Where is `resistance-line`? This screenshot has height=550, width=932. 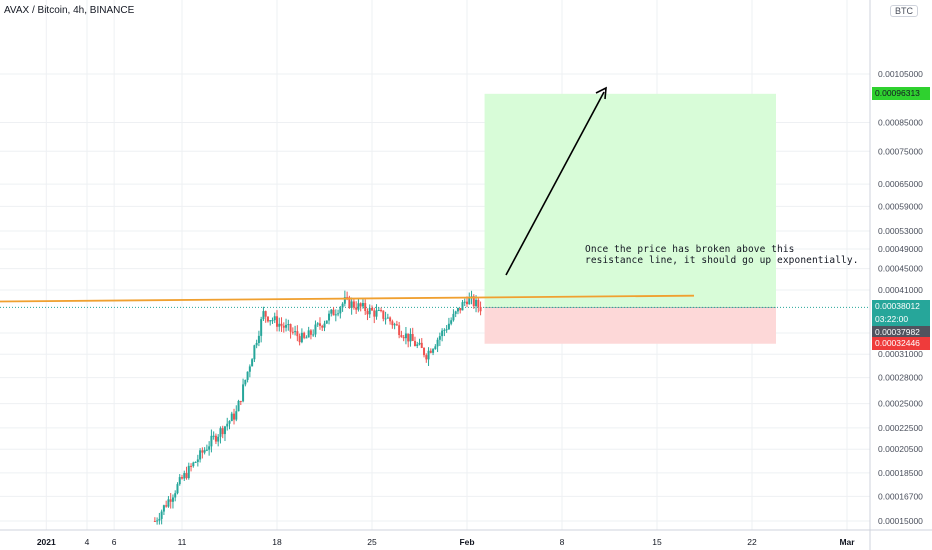
resistance-line is located at coordinates (347, 298).